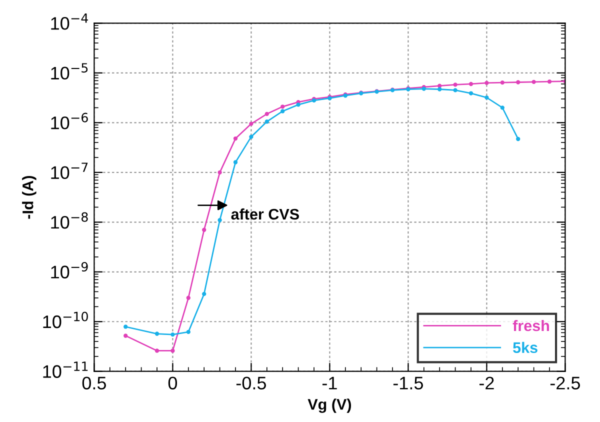 The width and height of the screenshot is (600, 422). Describe the element at coordinates (69, 22) in the screenshot. I see `y-tick-label: 10$^{−4}$` at that location.